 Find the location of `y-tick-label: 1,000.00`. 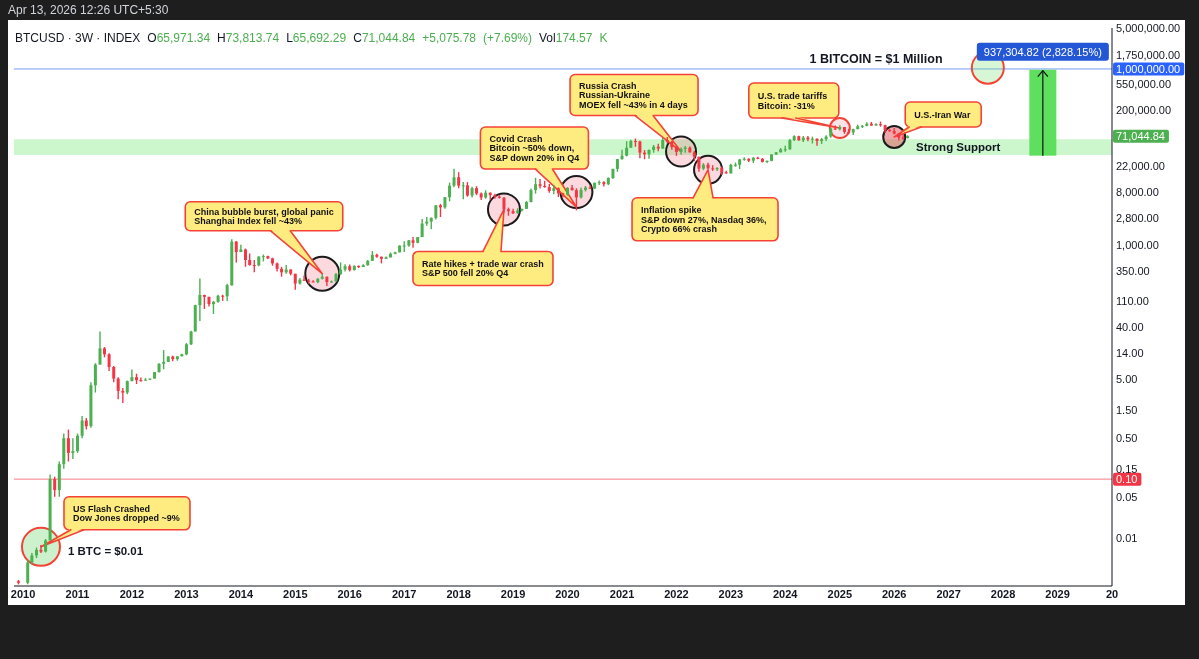

y-tick-label: 1,000.00 is located at coordinates (1137, 244).